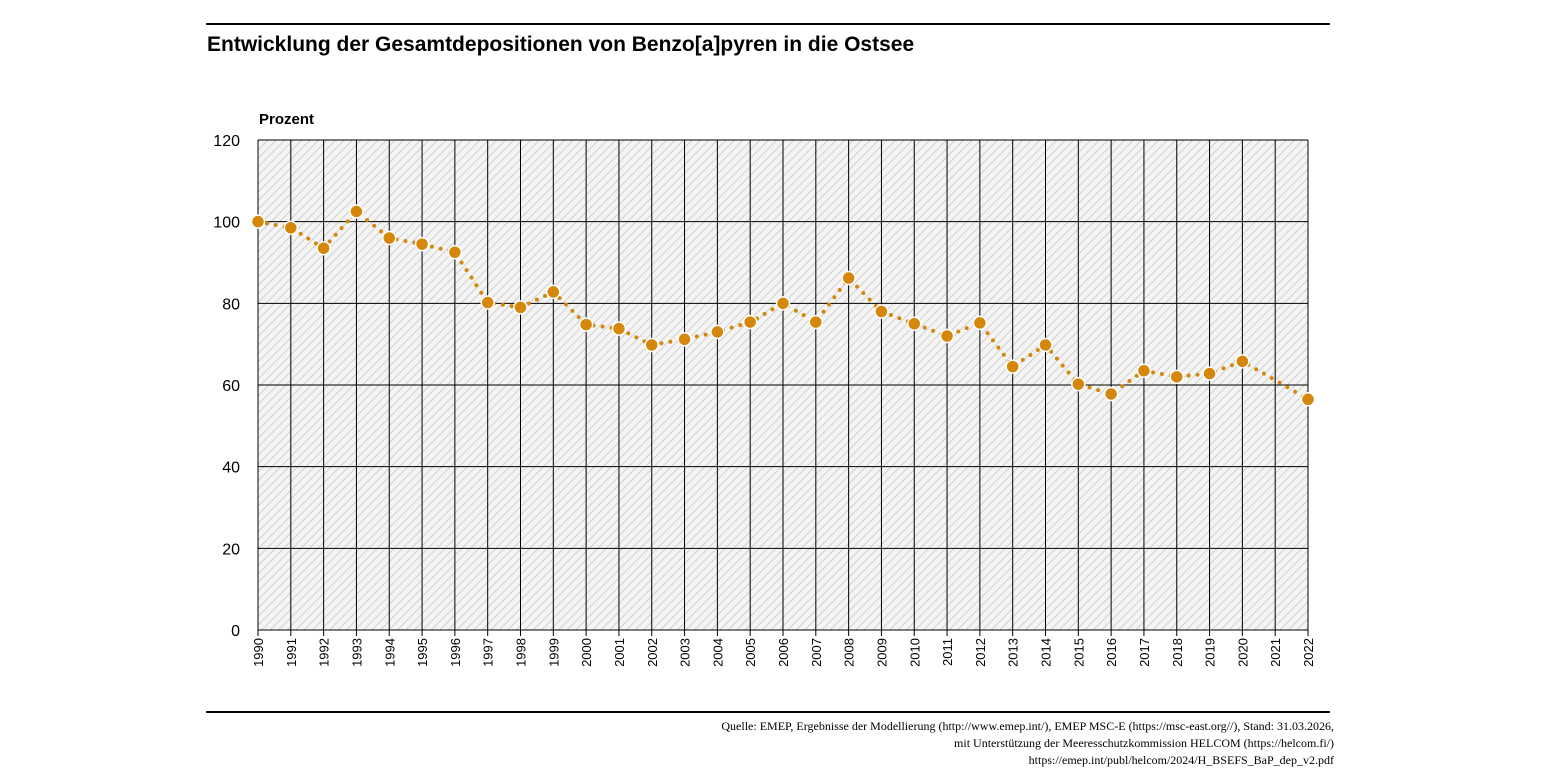  Describe the element at coordinates (768, 712) in the screenshot. I see `bottom-rule` at that location.